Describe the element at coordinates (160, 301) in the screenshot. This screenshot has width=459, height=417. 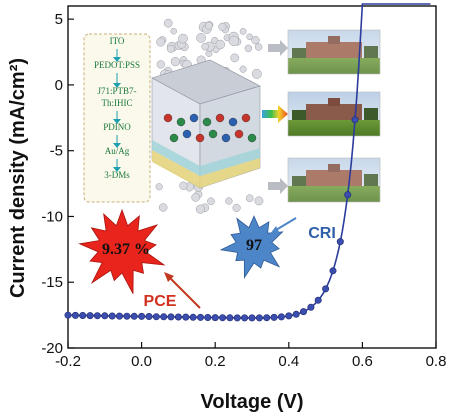
I see `pce-label: PCE` at that location.